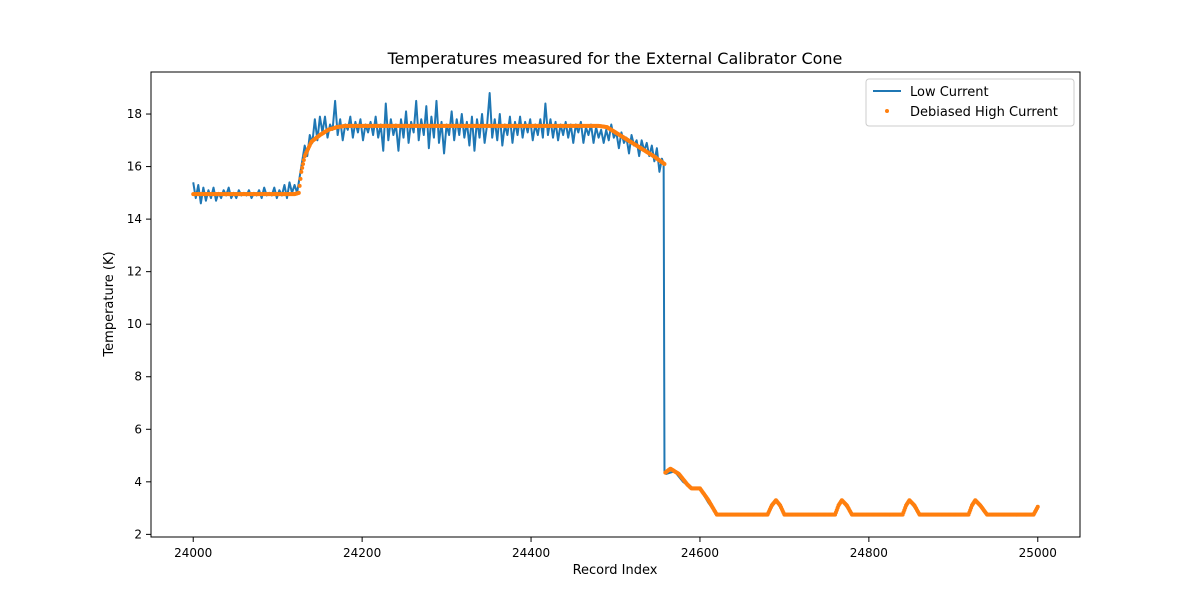 Image resolution: width=1200 pixels, height=600 pixels. I want to click on legend-box, so click(970, 102).